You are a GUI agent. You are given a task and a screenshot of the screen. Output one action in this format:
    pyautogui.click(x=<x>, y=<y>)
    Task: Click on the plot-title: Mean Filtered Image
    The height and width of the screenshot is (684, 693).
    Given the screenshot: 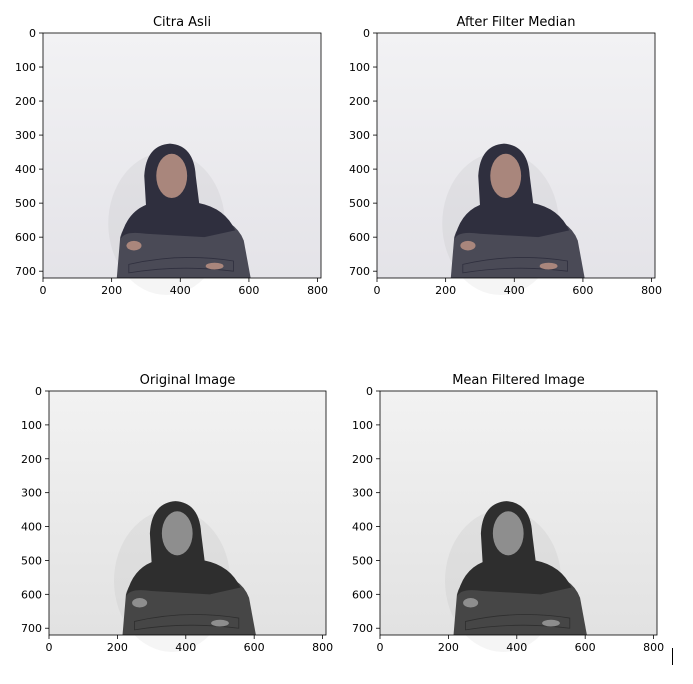 What is the action you would take?
    pyautogui.click(x=518, y=380)
    